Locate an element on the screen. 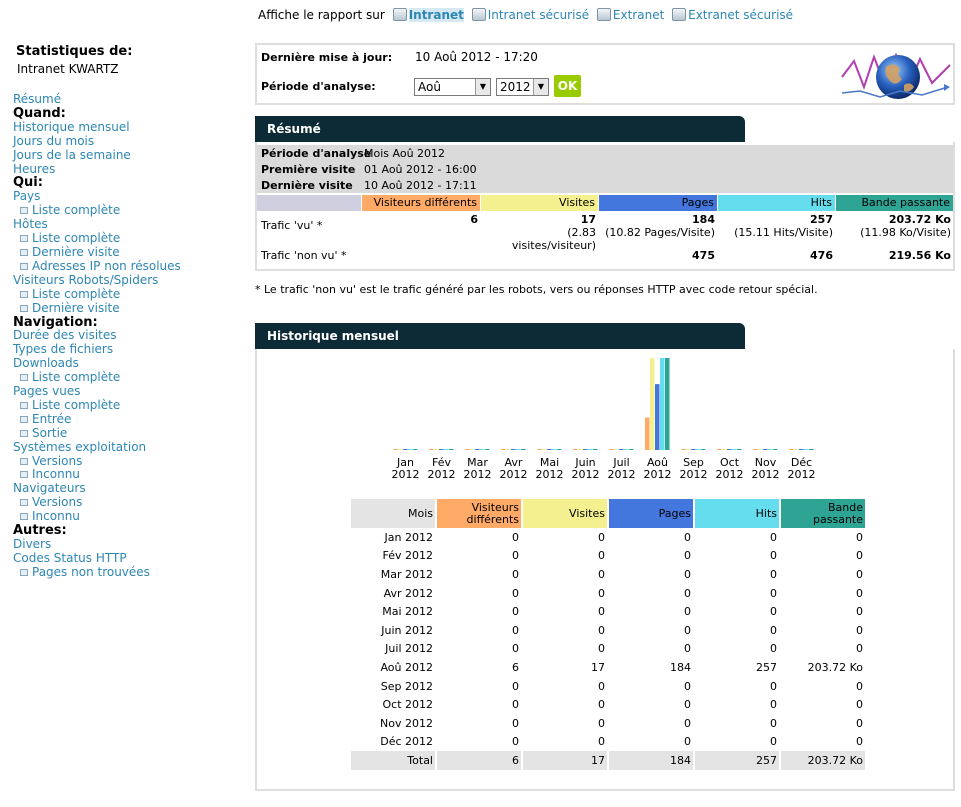 This screenshot has height=807, width=961. total-value: 203.72 Ko is located at coordinates (823, 760).